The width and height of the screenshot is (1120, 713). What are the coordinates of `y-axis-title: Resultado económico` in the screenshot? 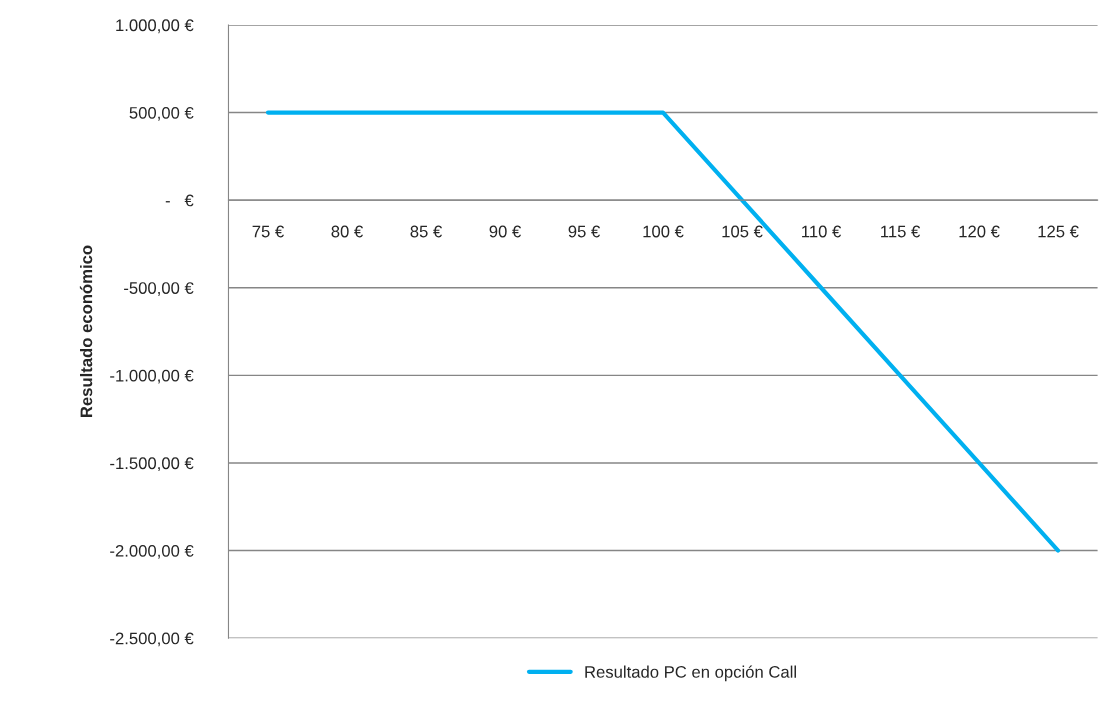 It's located at (86, 331).